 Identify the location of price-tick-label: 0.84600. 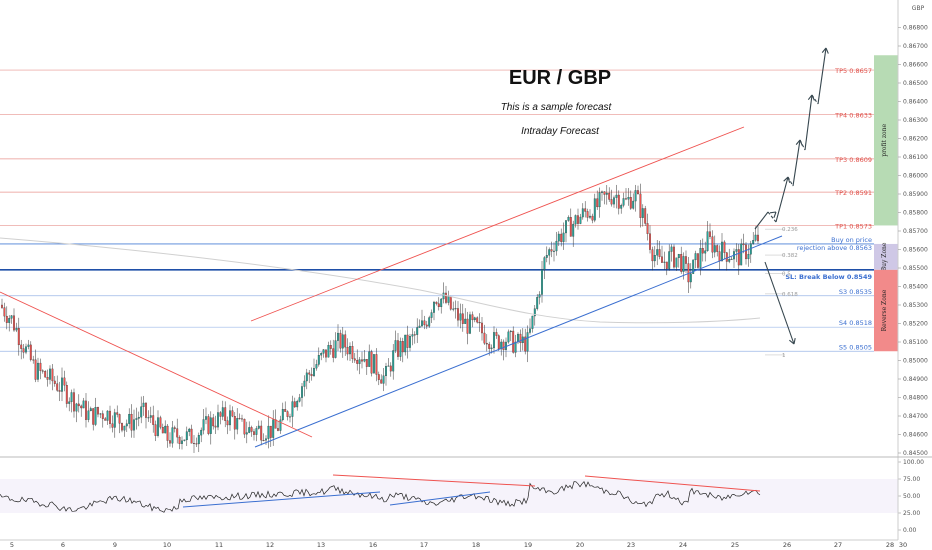
(915, 435).